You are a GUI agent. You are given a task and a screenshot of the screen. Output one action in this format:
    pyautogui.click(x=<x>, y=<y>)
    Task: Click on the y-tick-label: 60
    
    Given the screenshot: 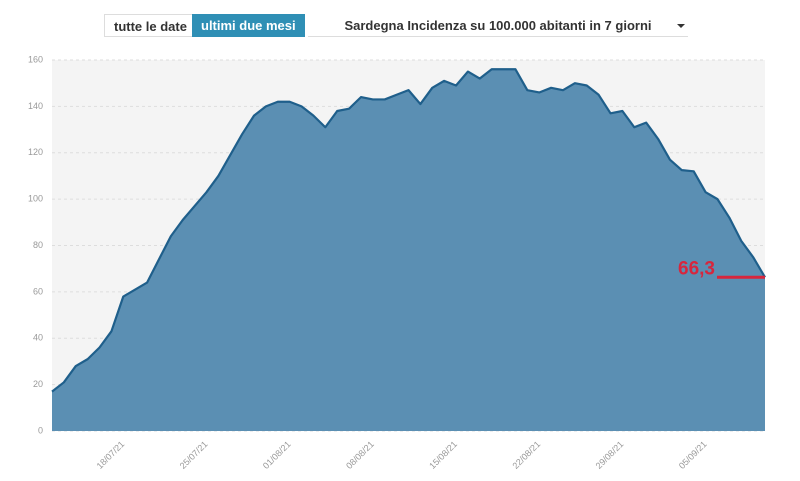 What is the action you would take?
    pyautogui.click(x=38, y=291)
    